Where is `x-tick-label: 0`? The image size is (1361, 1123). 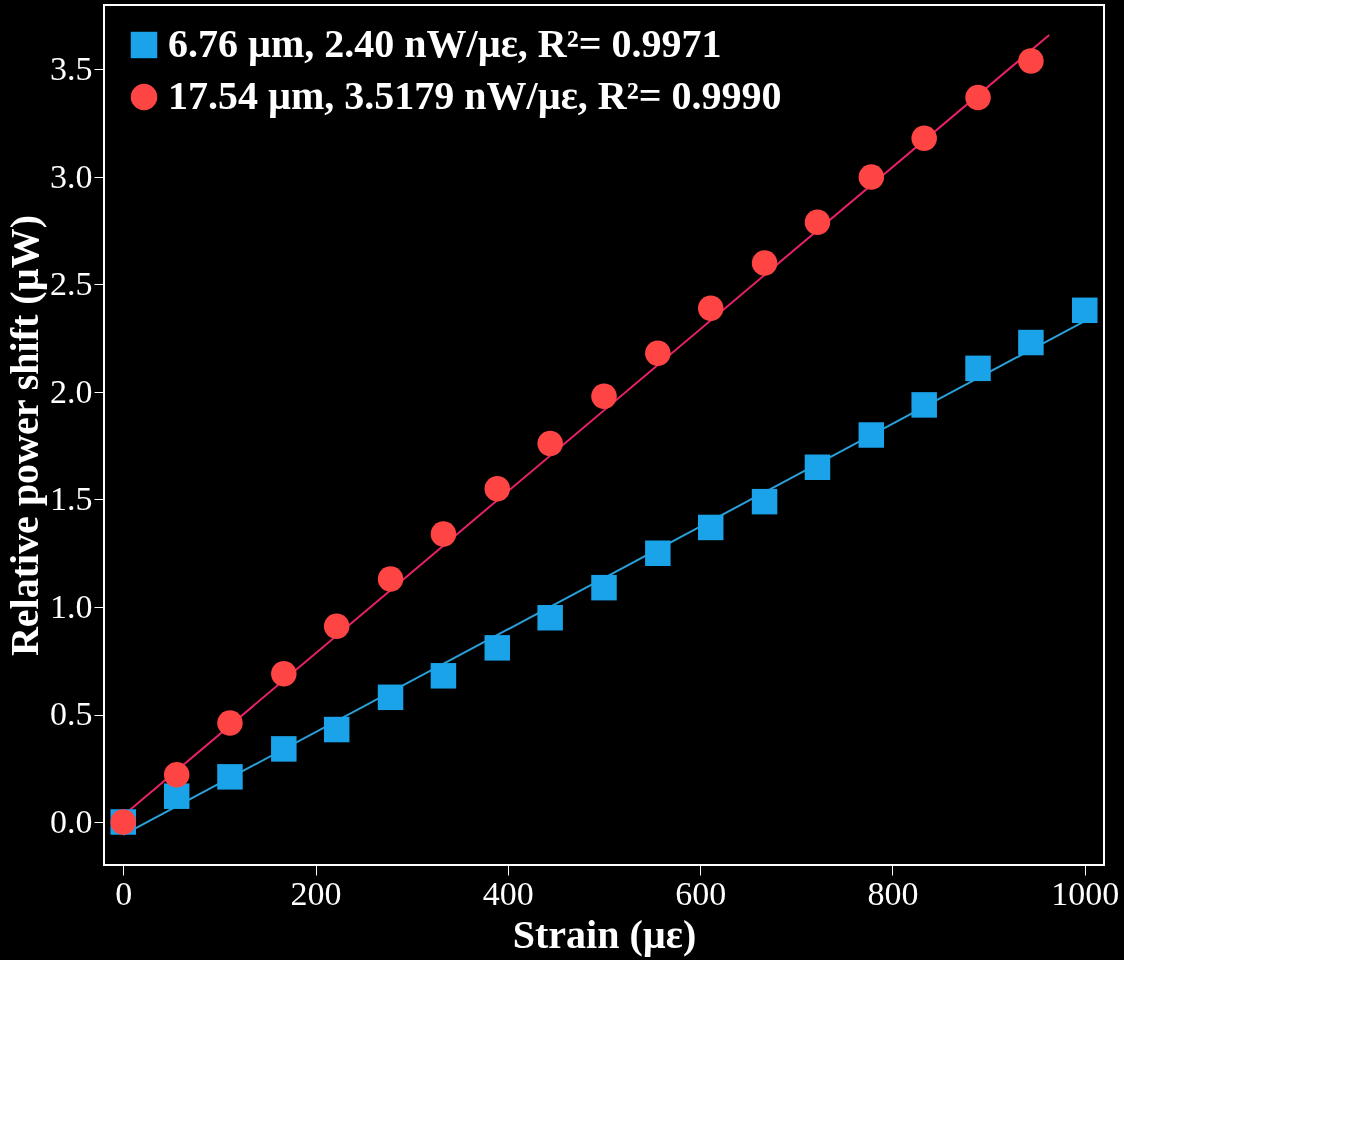
x-tick-label: 0 is located at coordinates (124, 893).